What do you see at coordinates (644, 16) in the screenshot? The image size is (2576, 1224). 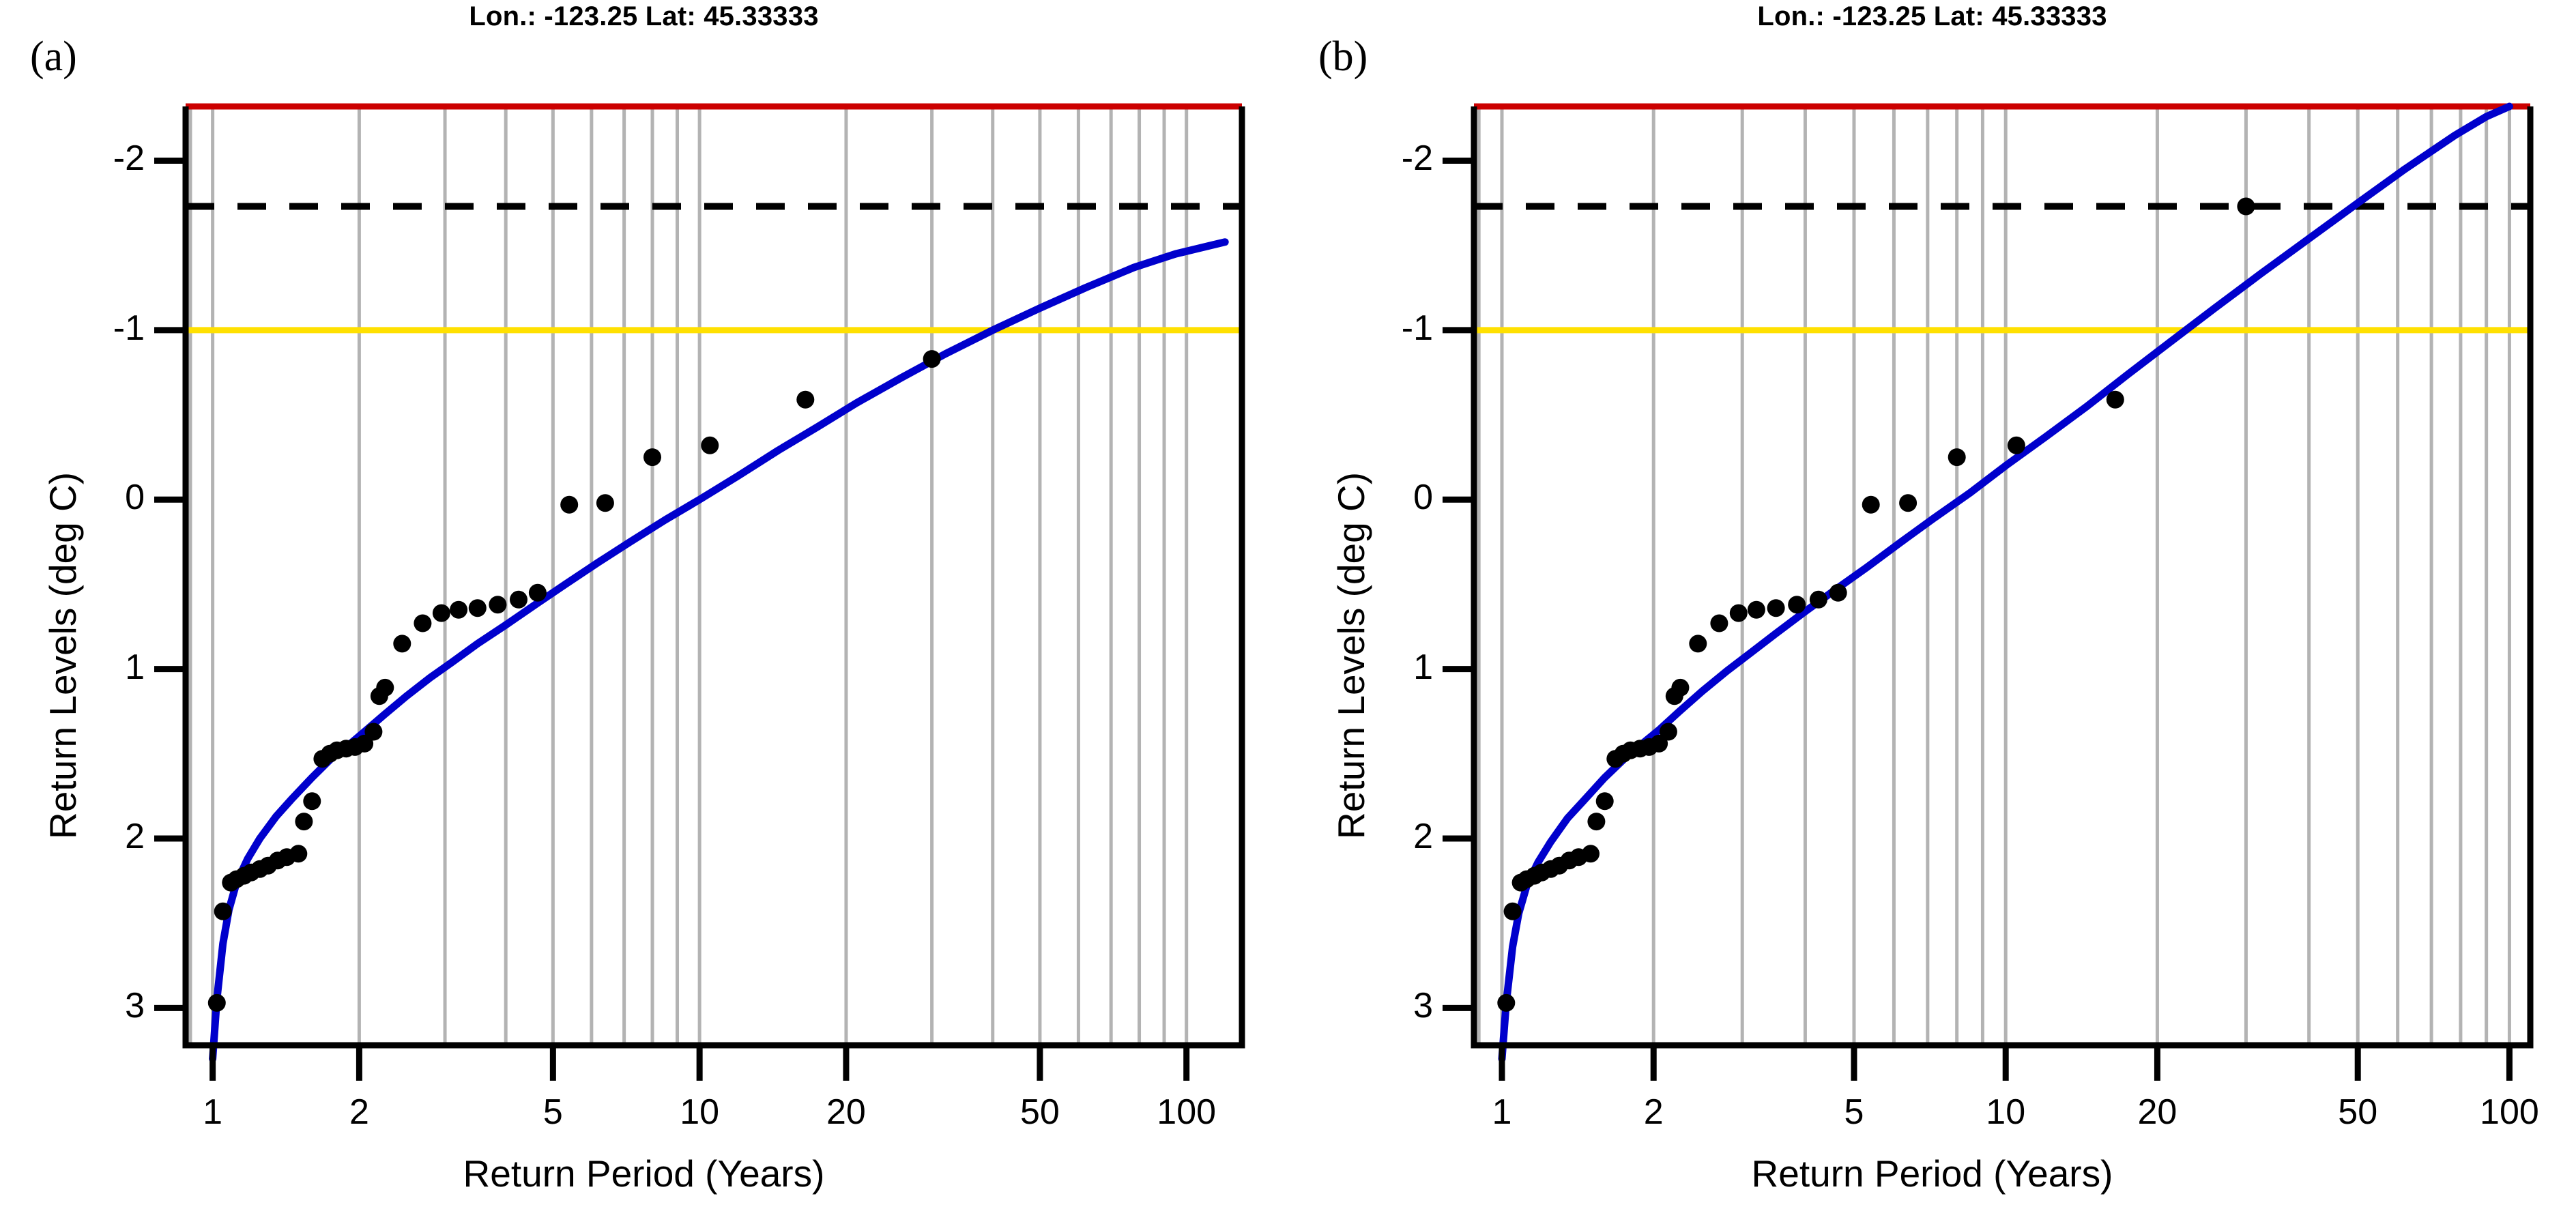 I see `panel-a-title: Lon.: -123.25 Lat: 45.33333` at bounding box center [644, 16].